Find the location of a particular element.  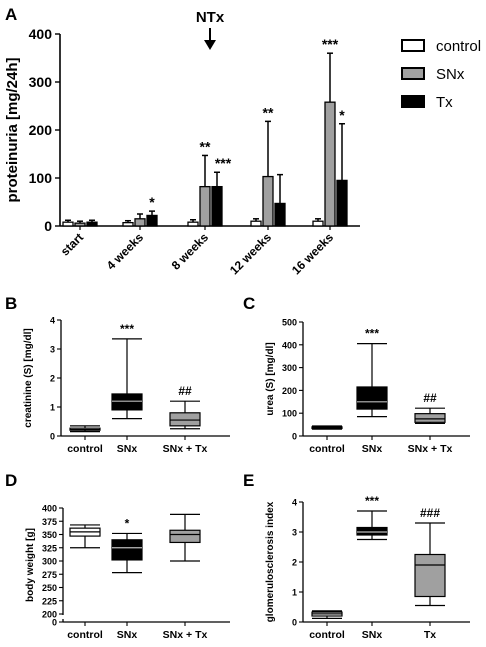

y-axis-label: proteinuria [mg/24h] is located at coordinates (12, 129).